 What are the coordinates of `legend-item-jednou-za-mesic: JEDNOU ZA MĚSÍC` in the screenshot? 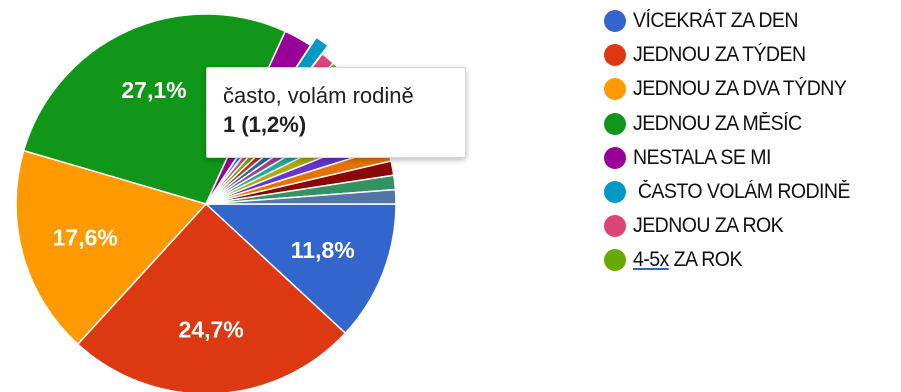 It's located at (752, 124).